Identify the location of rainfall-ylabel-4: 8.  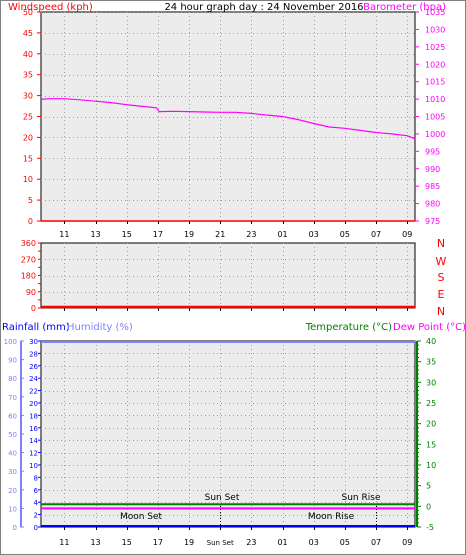
(36, 478).